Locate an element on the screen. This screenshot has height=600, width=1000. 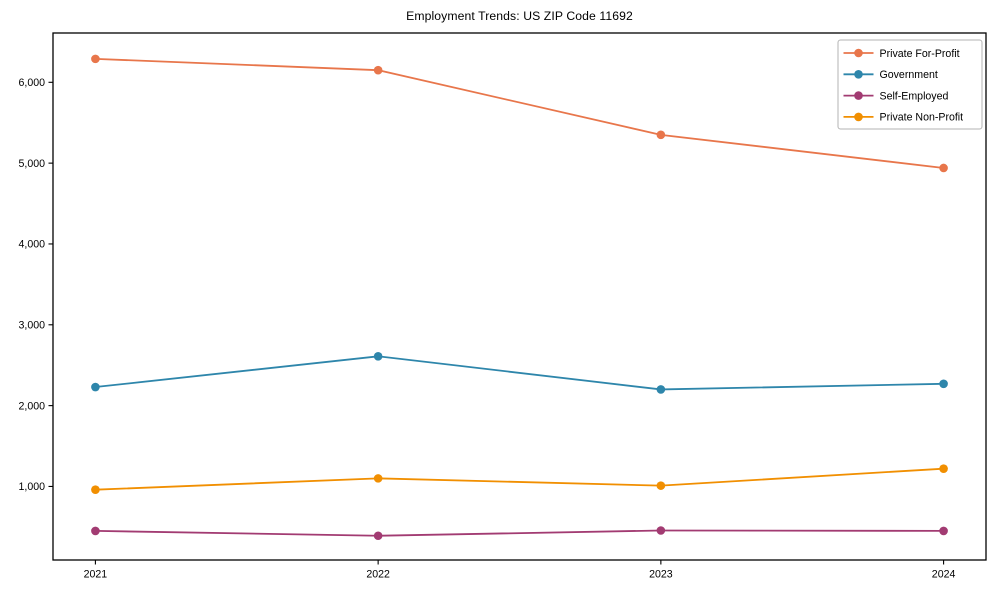
legend-item-label: Self-Employed is located at coordinates (914, 96).